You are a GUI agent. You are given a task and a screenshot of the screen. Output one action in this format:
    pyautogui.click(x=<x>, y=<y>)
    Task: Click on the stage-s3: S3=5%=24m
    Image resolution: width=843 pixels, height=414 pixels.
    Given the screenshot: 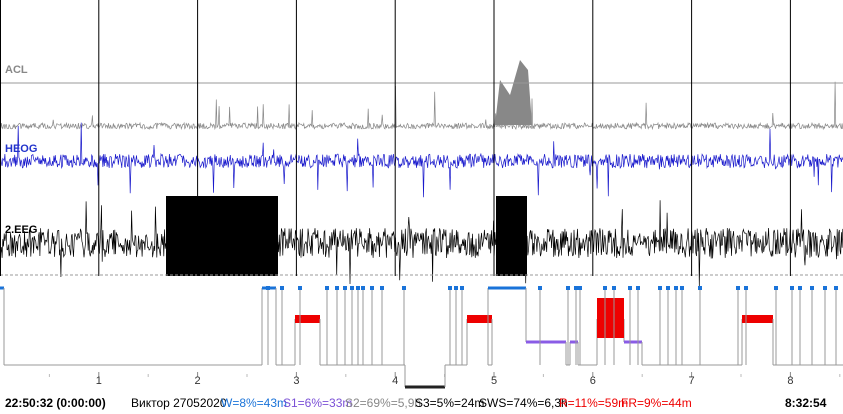 What is the action you would take?
    pyautogui.click(x=450, y=403)
    